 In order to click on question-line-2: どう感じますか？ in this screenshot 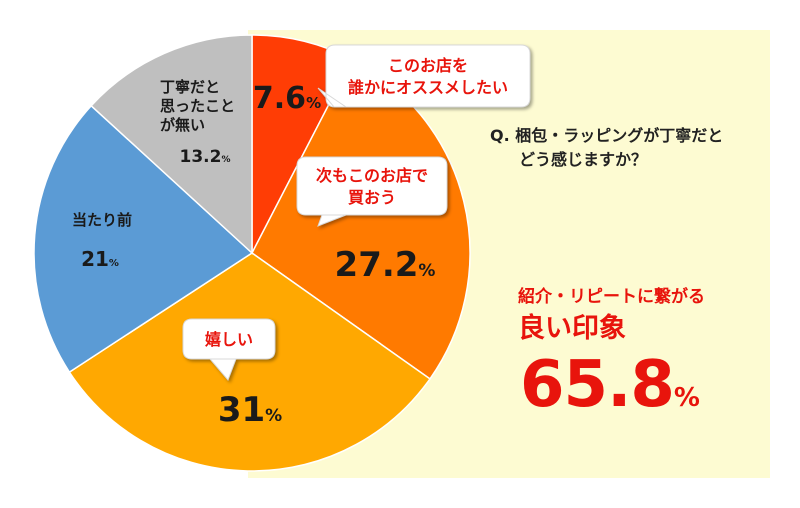, I will do `click(583, 159)`.